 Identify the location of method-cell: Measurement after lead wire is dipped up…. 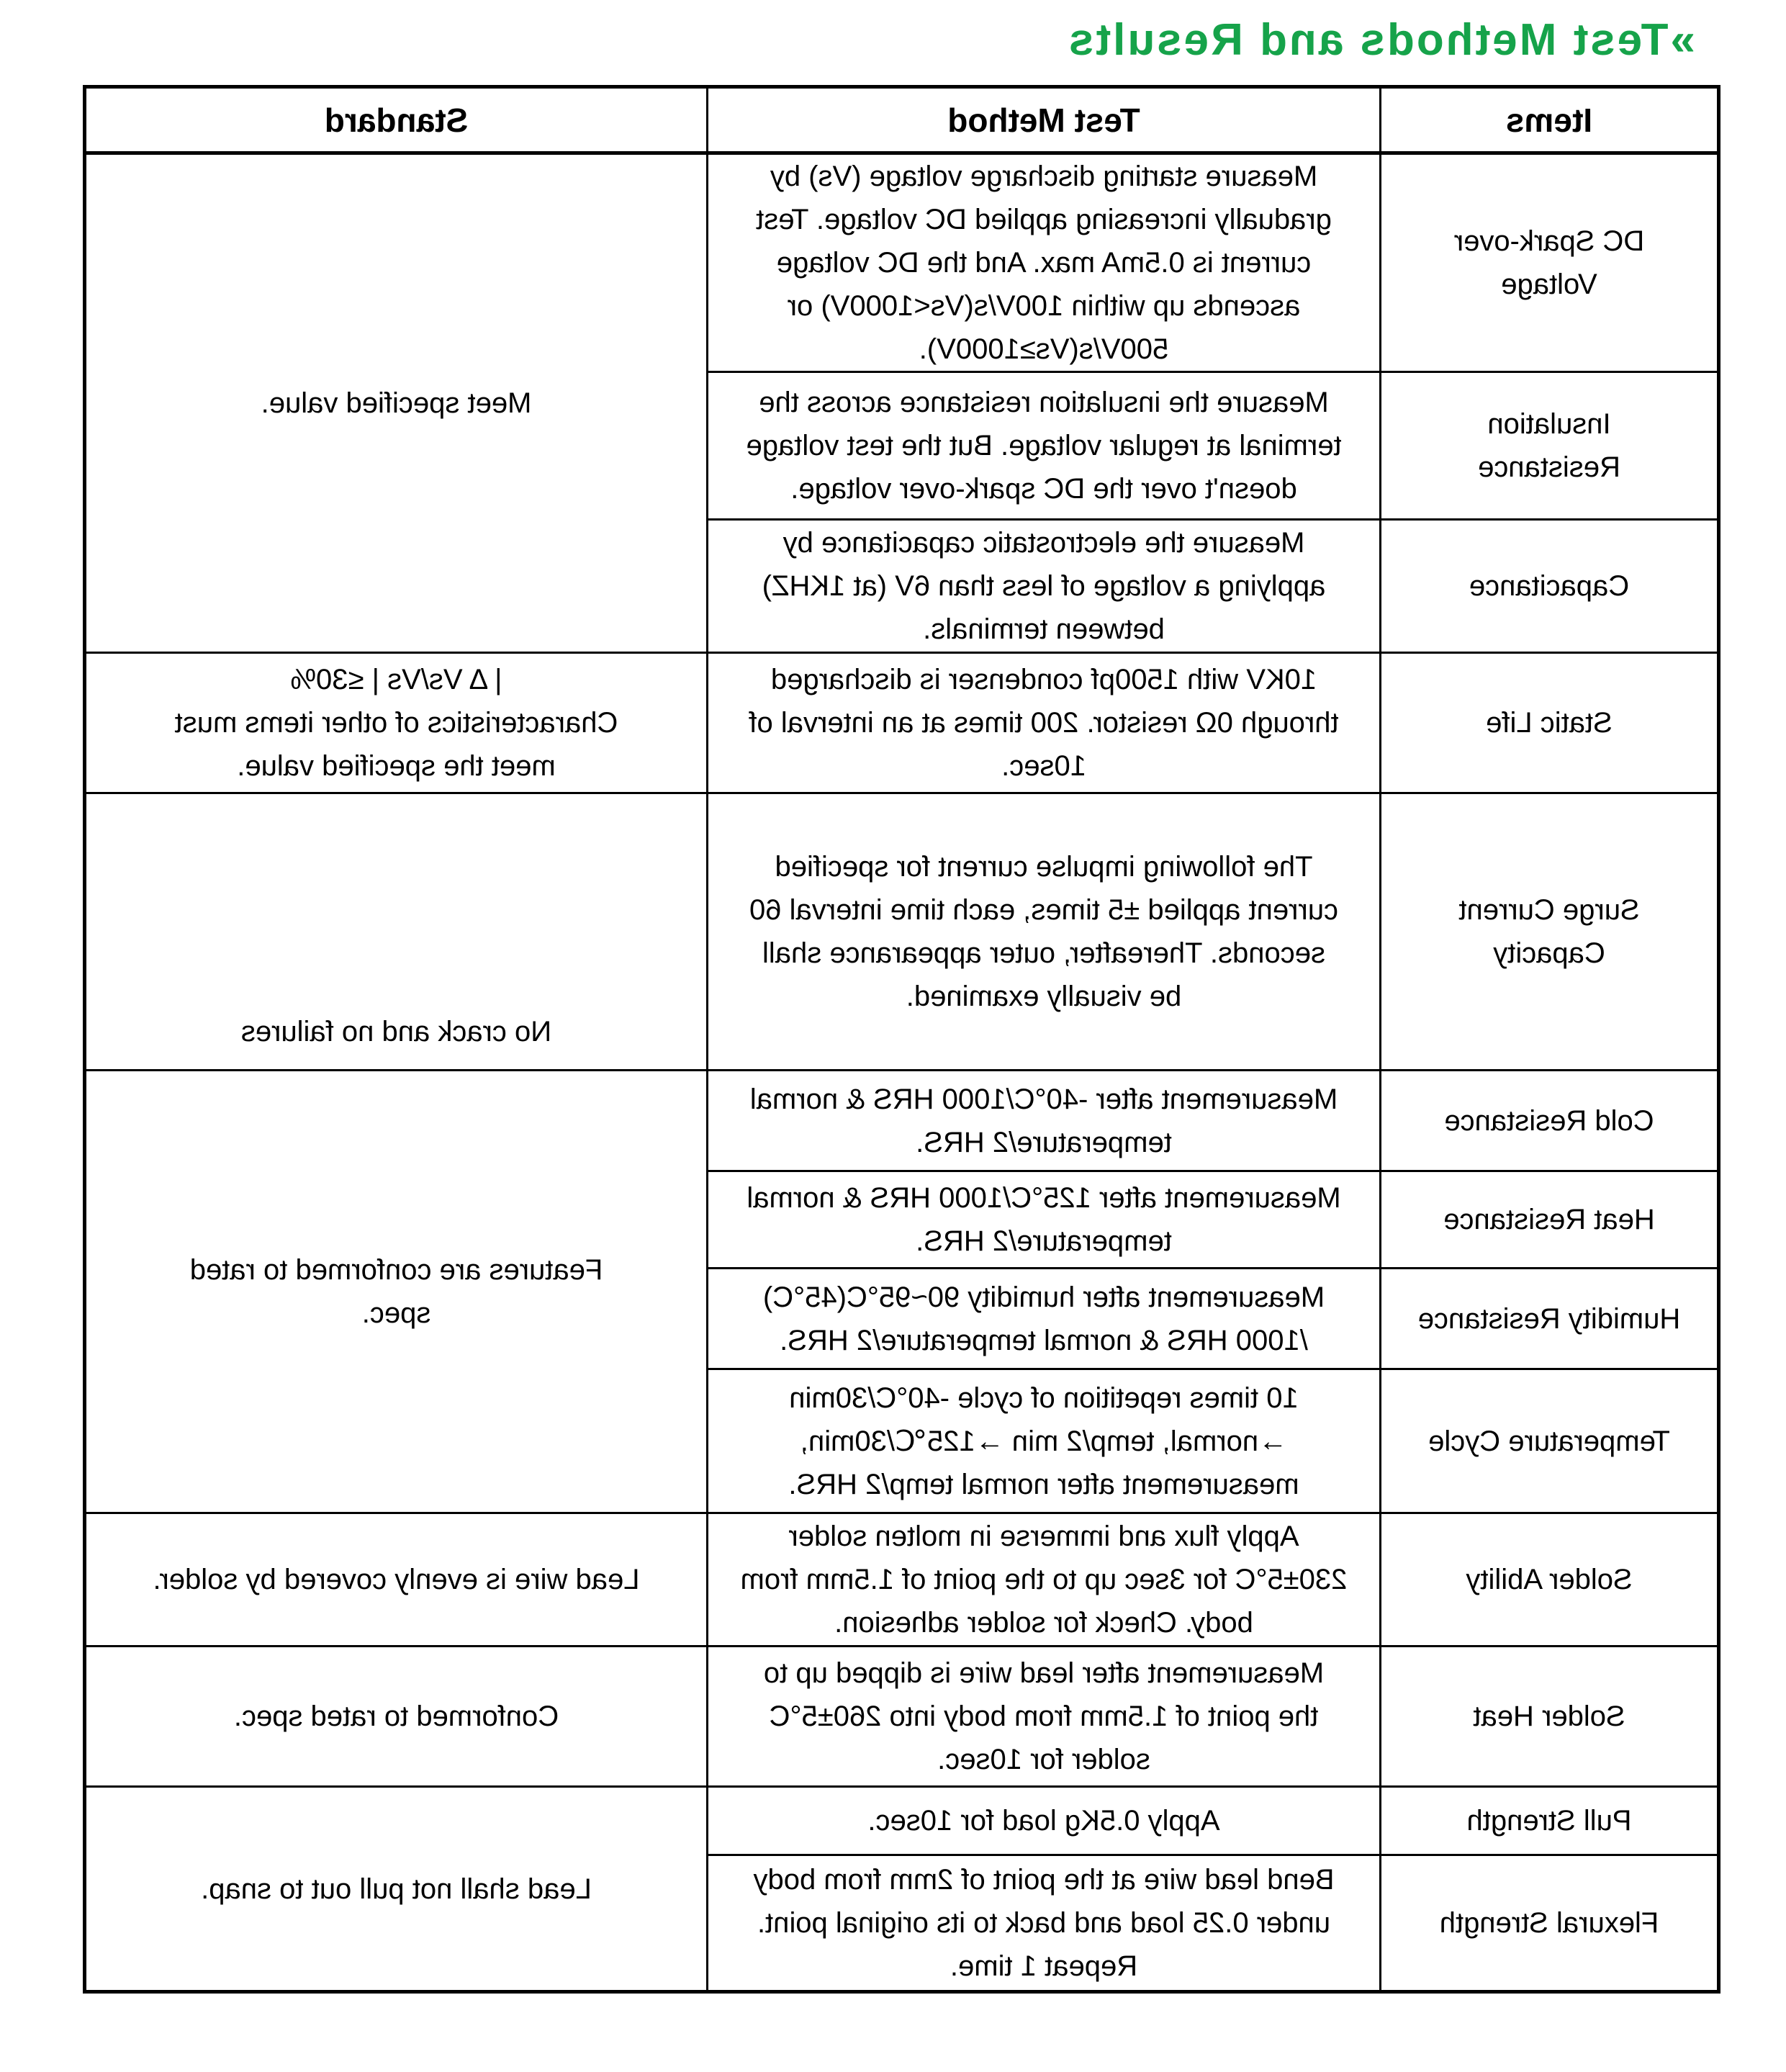
(1044, 1716).